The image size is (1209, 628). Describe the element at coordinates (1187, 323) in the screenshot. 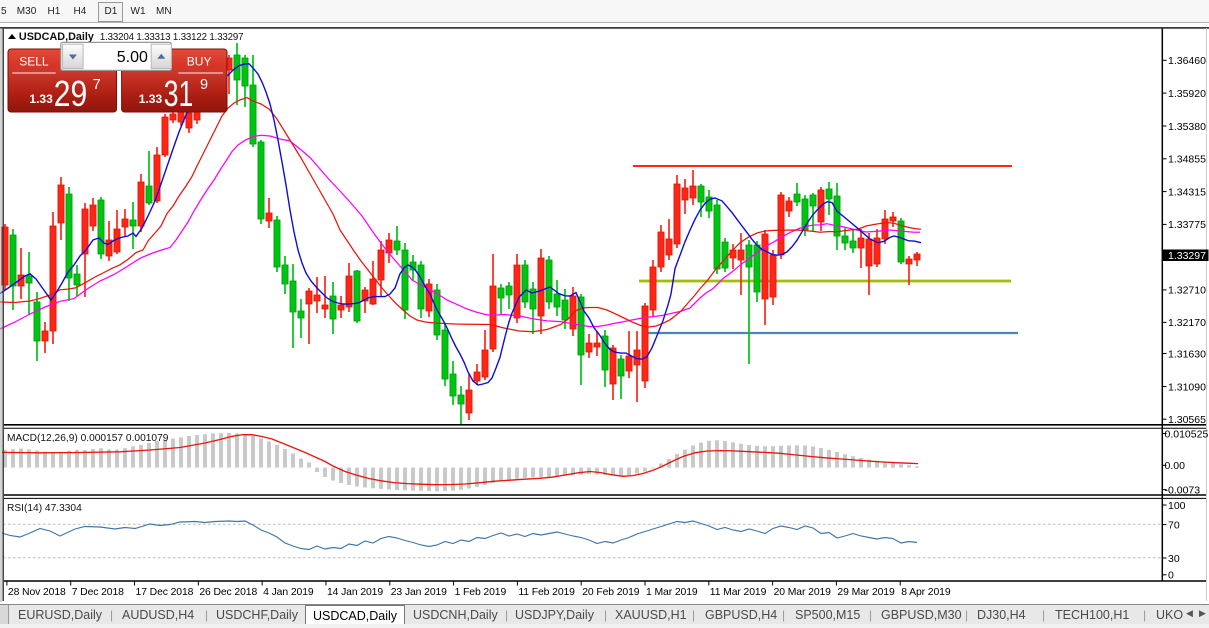

I see `svg-text: 1.32170` at that location.